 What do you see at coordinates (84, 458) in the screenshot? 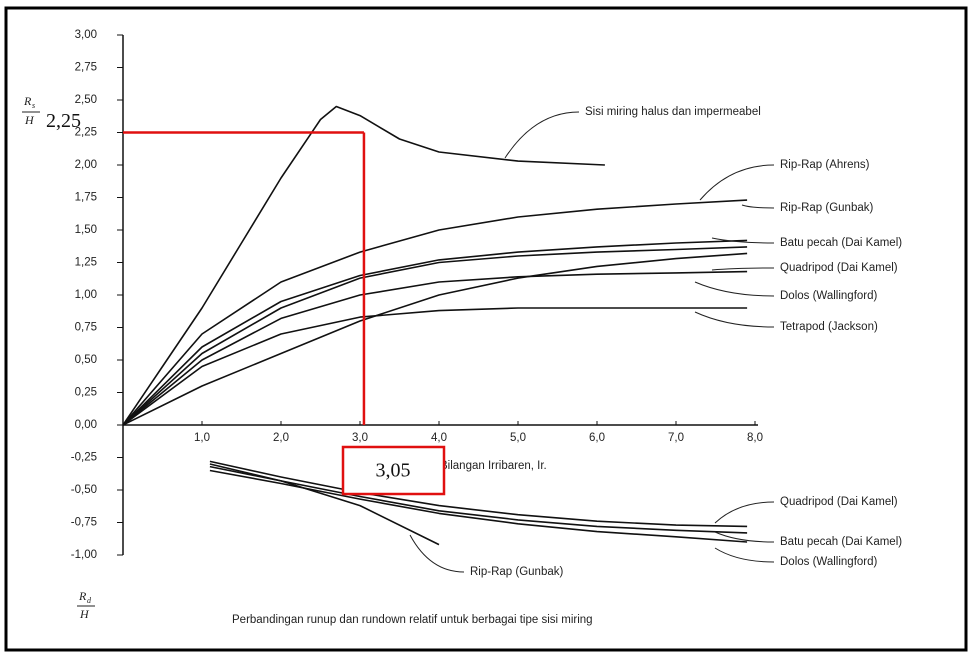
I see `y-tick-label: -0,25` at bounding box center [84, 458].